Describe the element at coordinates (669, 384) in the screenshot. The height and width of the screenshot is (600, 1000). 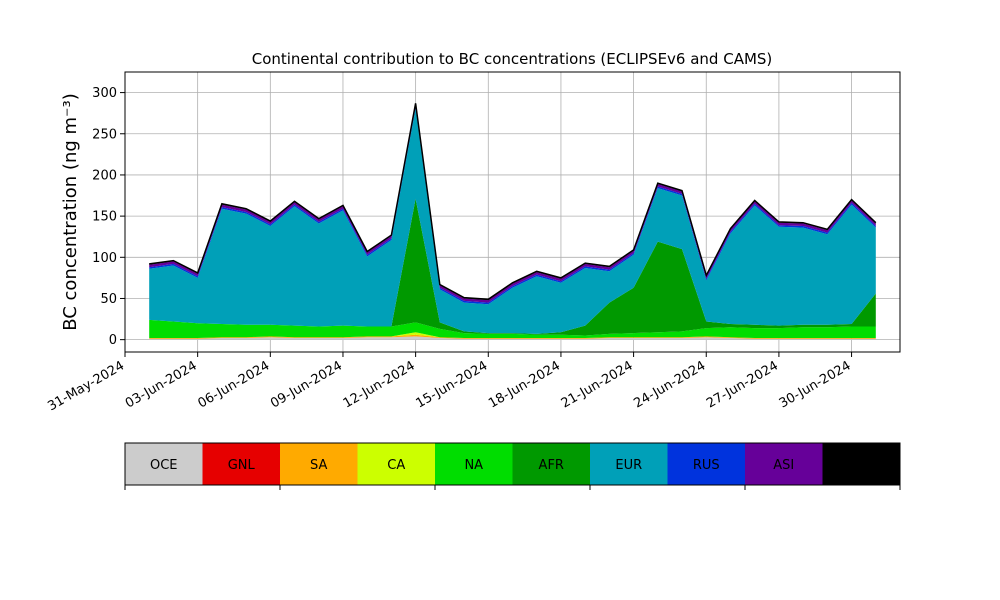
I see `x-tick-label: 24-Jun-2024` at that location.